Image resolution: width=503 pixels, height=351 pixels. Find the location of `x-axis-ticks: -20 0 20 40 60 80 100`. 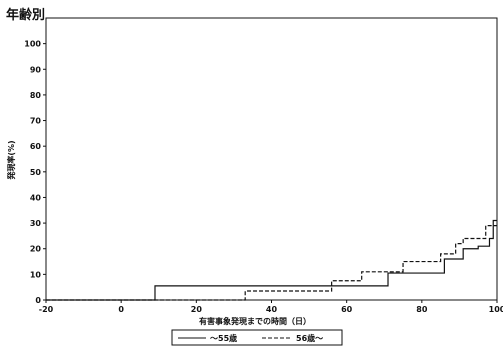

x-axis-ticks: -20 0 20 40 60 80 100 is located at coordinates (271, 307).